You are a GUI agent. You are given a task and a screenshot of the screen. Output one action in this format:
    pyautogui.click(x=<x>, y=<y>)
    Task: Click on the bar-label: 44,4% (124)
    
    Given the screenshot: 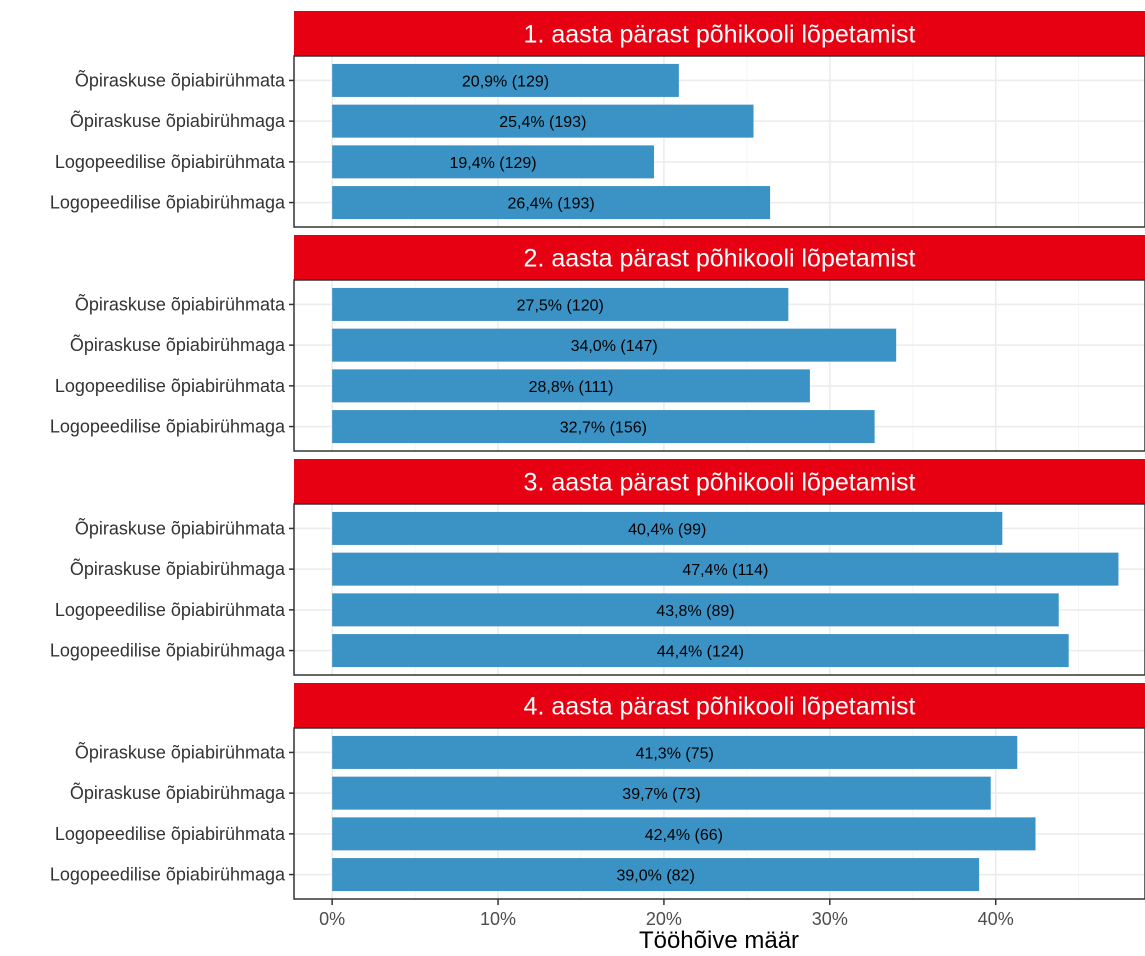 What is the action you would take?
    pyautogui.click(x=700, y=652)
    